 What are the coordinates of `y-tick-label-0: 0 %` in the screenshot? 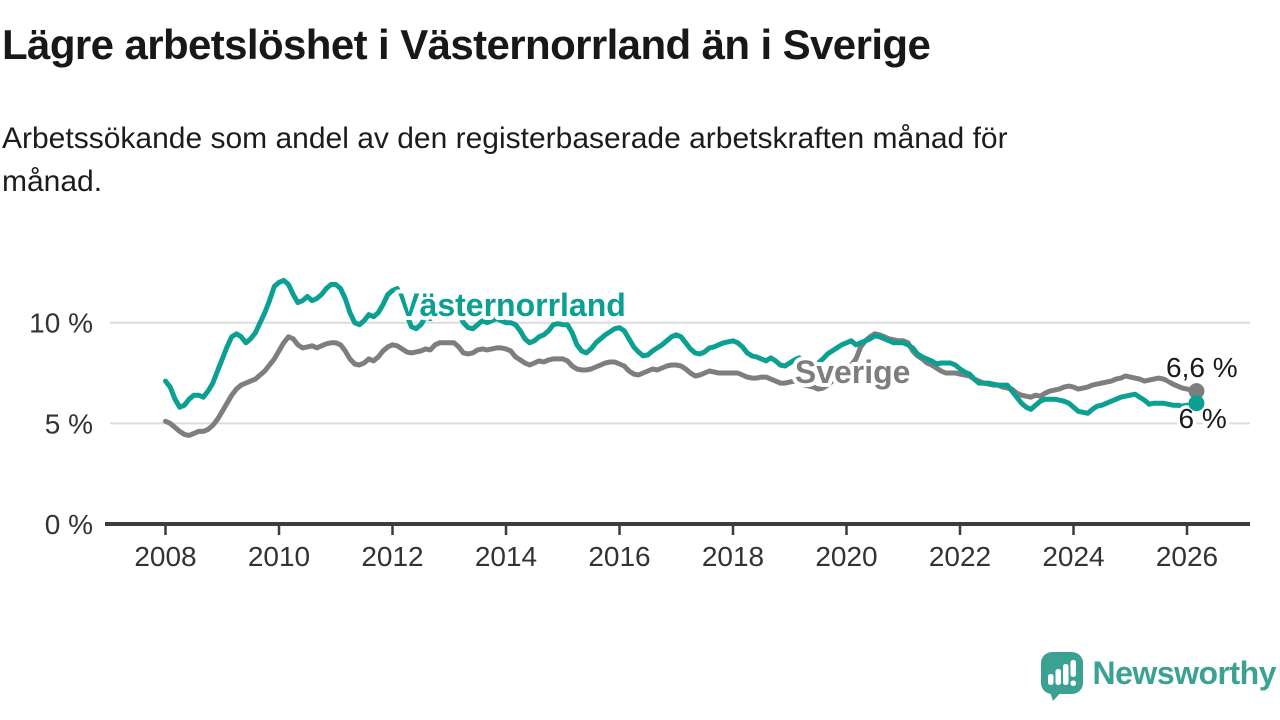 It's located at (69, 524).